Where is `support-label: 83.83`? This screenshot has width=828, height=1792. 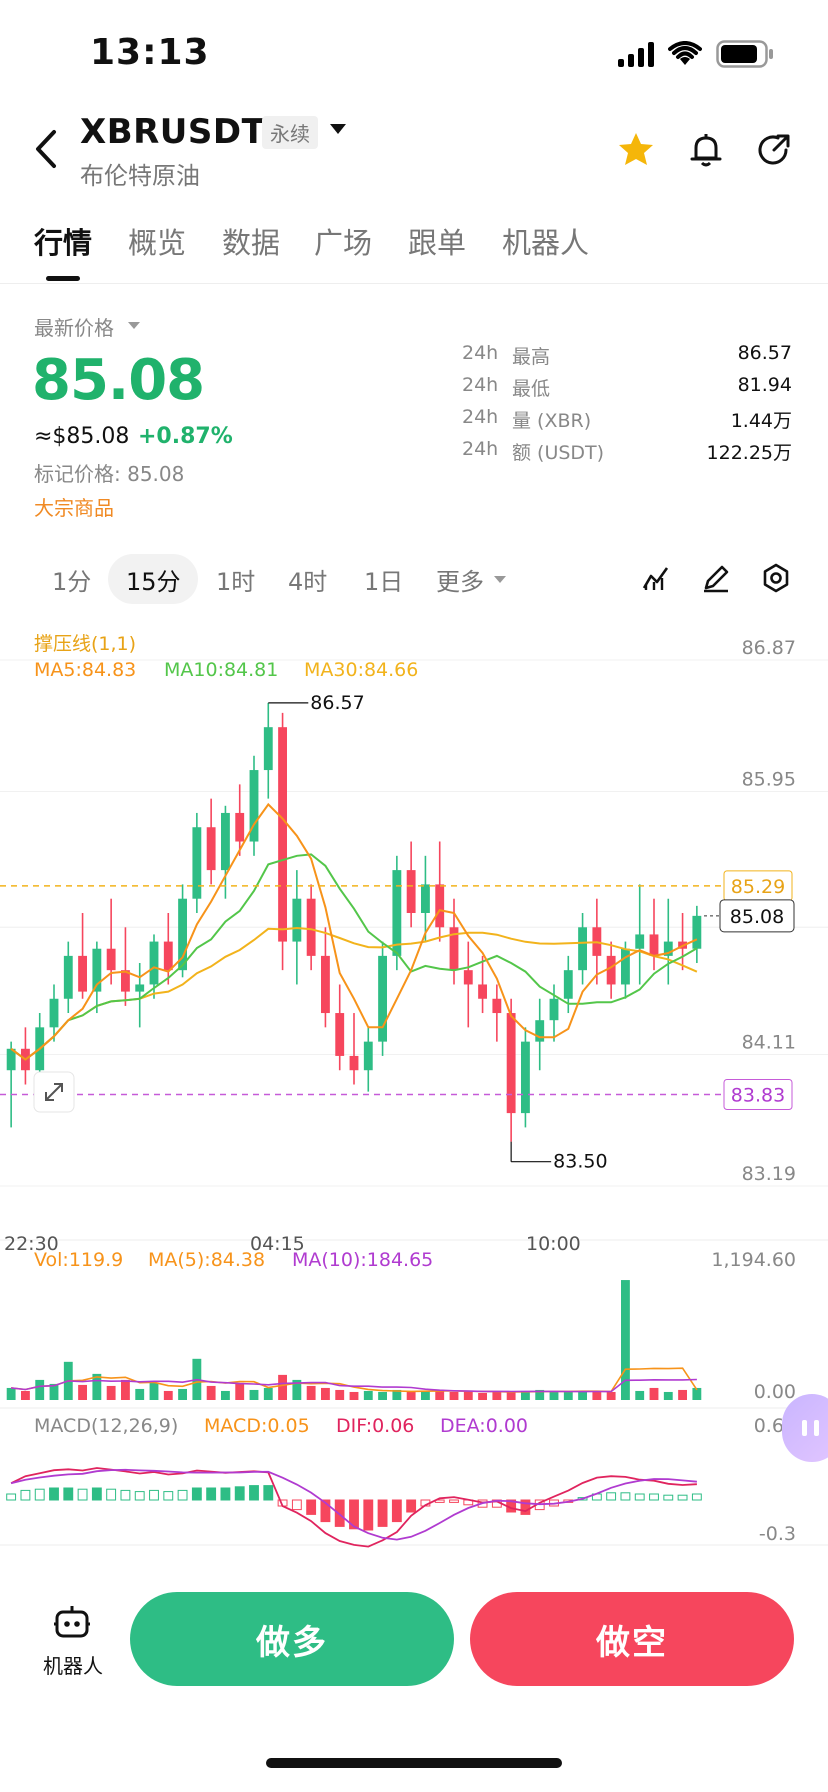
support-label: 83.83 is located at coordinates (758, 1096).